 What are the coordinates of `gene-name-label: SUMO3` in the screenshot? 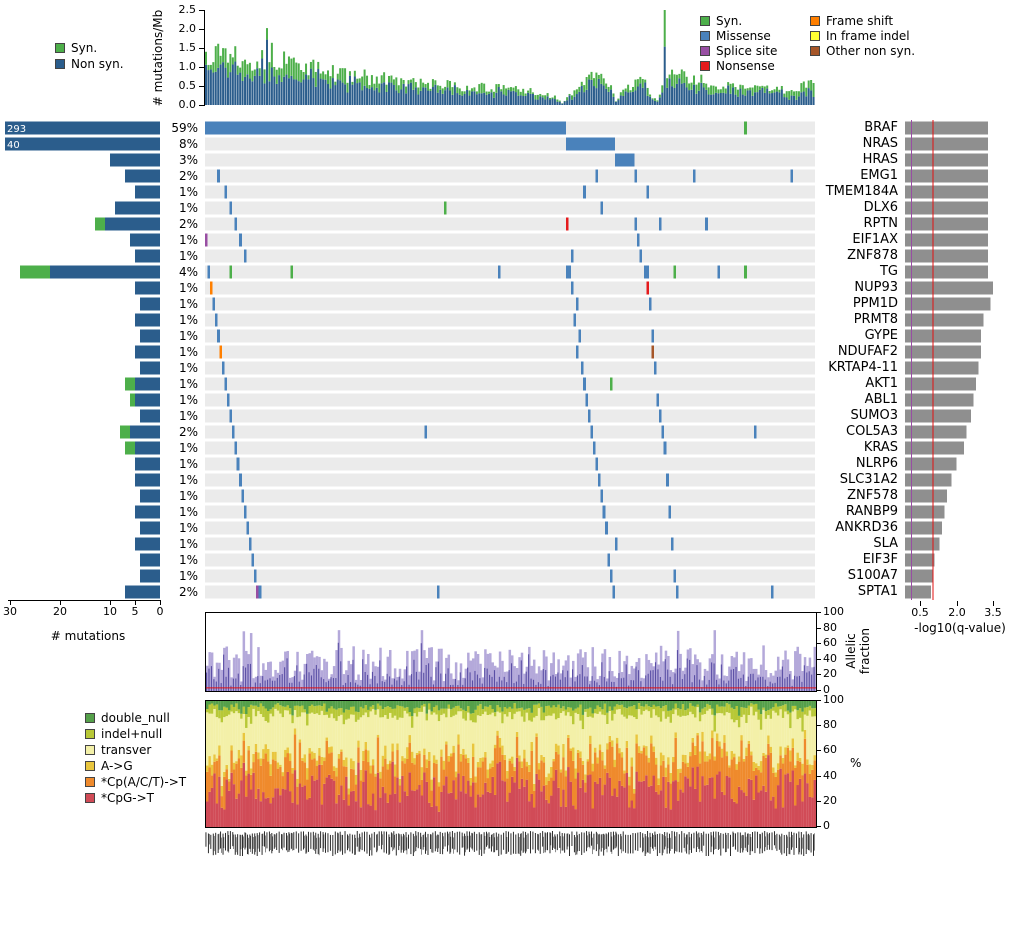 It's located at (874, 415).